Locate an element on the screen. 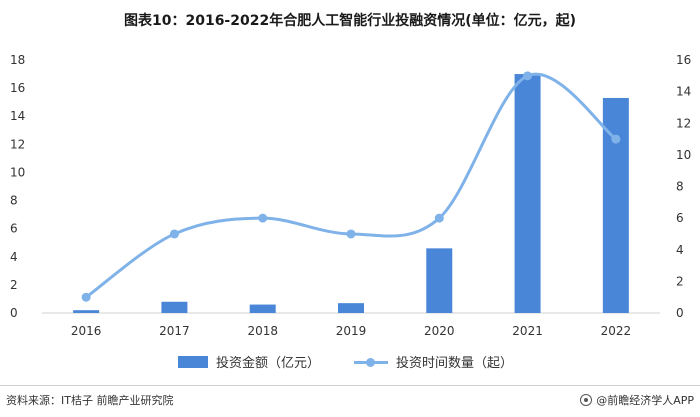  y-right-tick-label: 16 is located at coordinates (683, 60).